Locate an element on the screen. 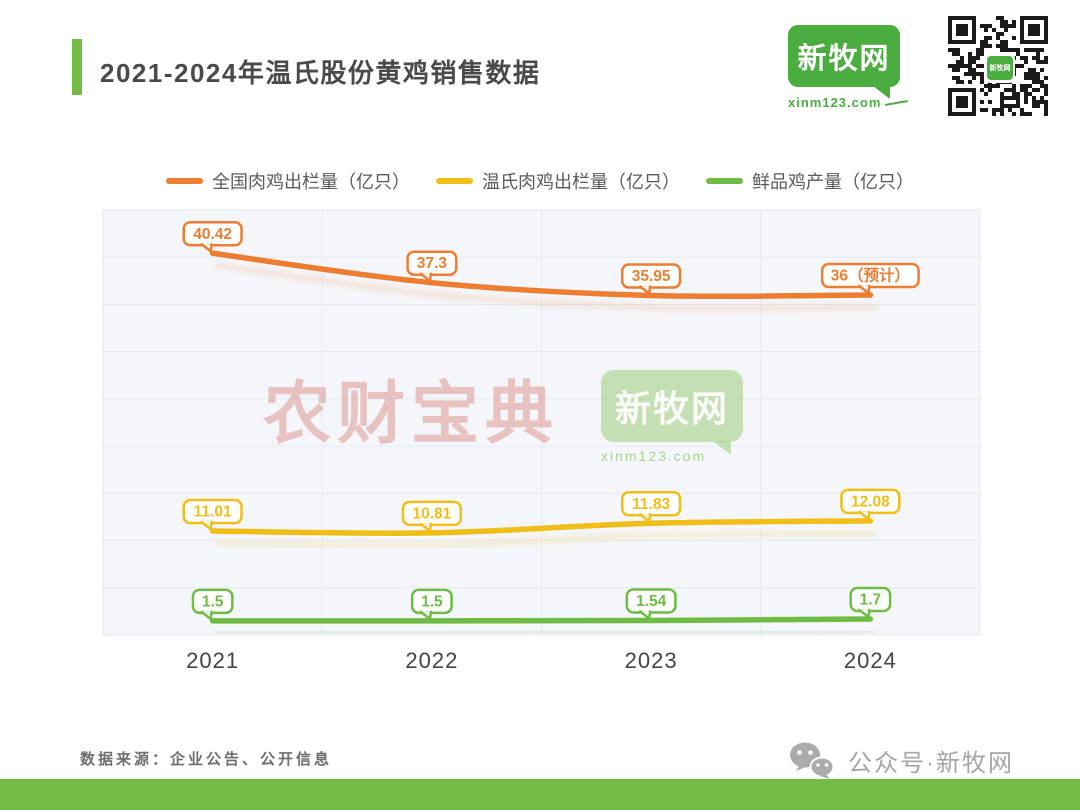 This screenshot has width=1080, height=810. logo-speech-bubble: 新牧网 is located at coordinates (844, 62).